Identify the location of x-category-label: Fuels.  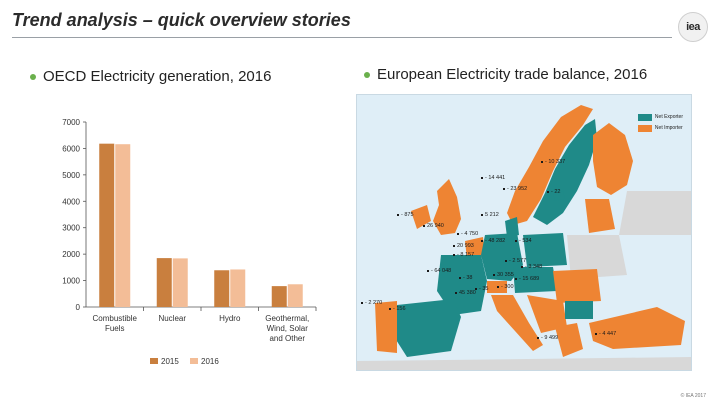
(115, 328).